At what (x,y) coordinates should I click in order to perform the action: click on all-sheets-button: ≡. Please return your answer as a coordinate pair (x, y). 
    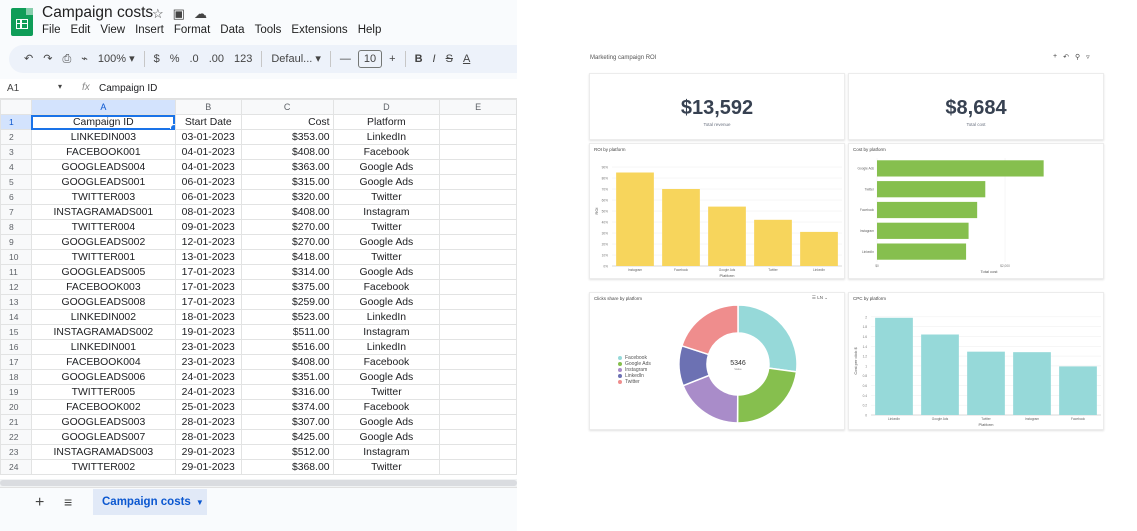
    Looking at the image, I should click on (68, 502).